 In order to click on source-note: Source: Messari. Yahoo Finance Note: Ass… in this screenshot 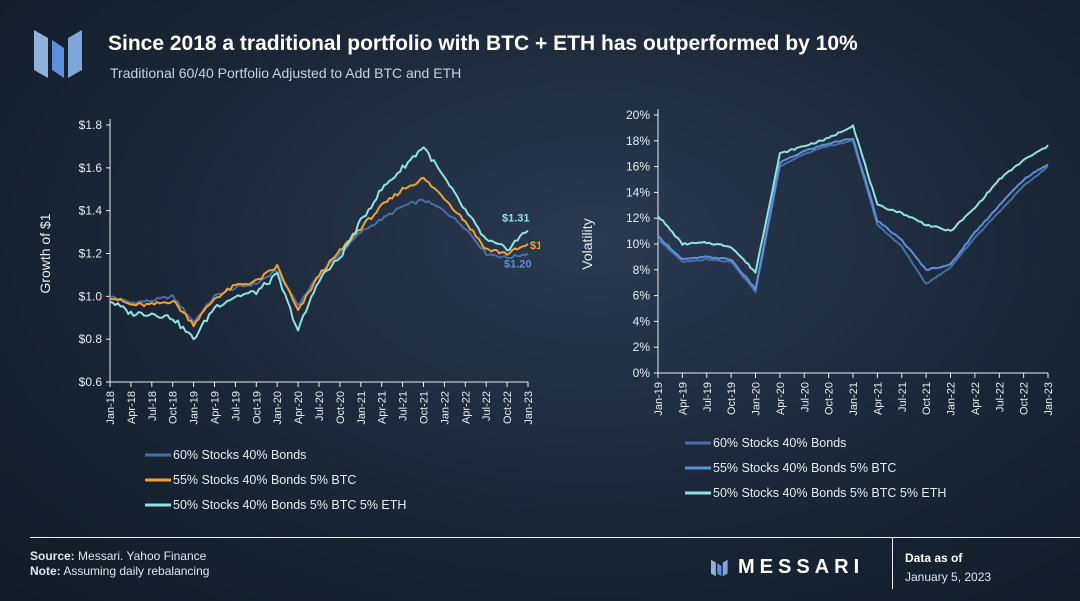, I will do `click(119, 564)`.